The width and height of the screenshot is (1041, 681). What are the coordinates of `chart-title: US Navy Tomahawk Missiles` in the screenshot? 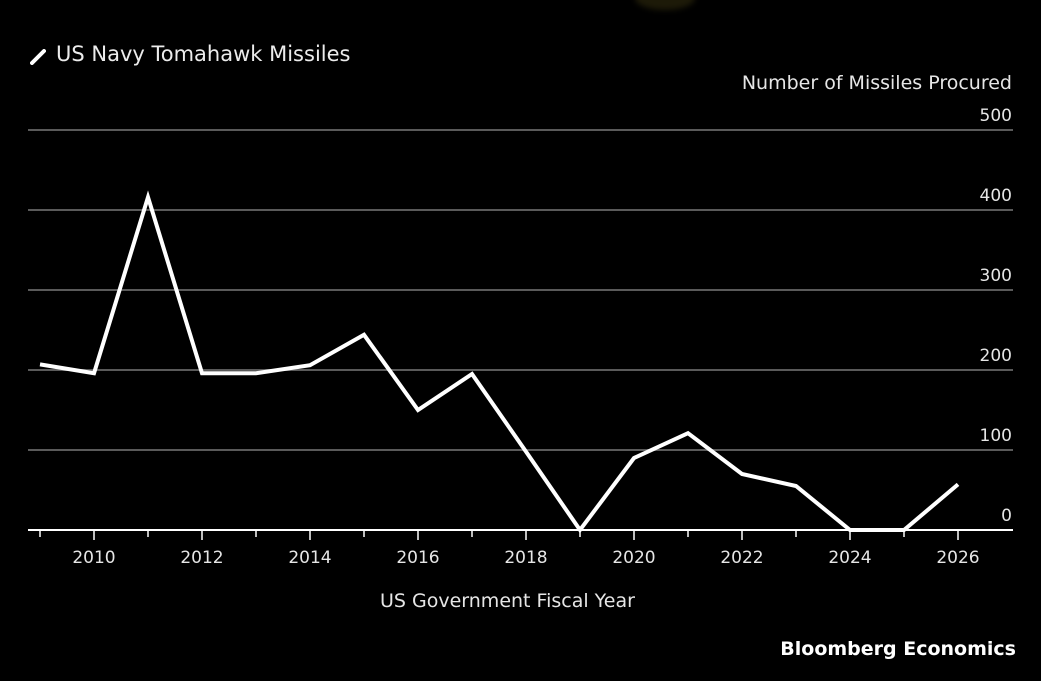 It's located at (190, 54).